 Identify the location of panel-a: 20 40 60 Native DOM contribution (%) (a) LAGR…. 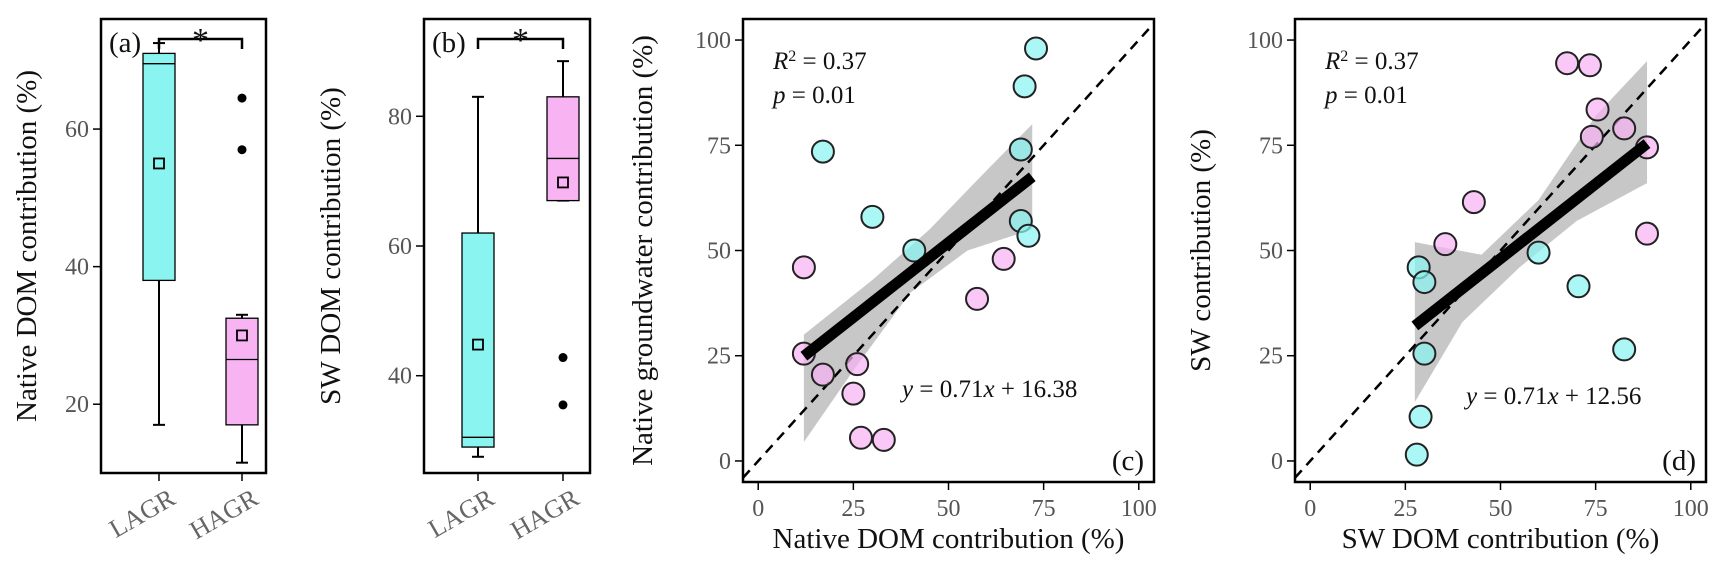
(139, 281).